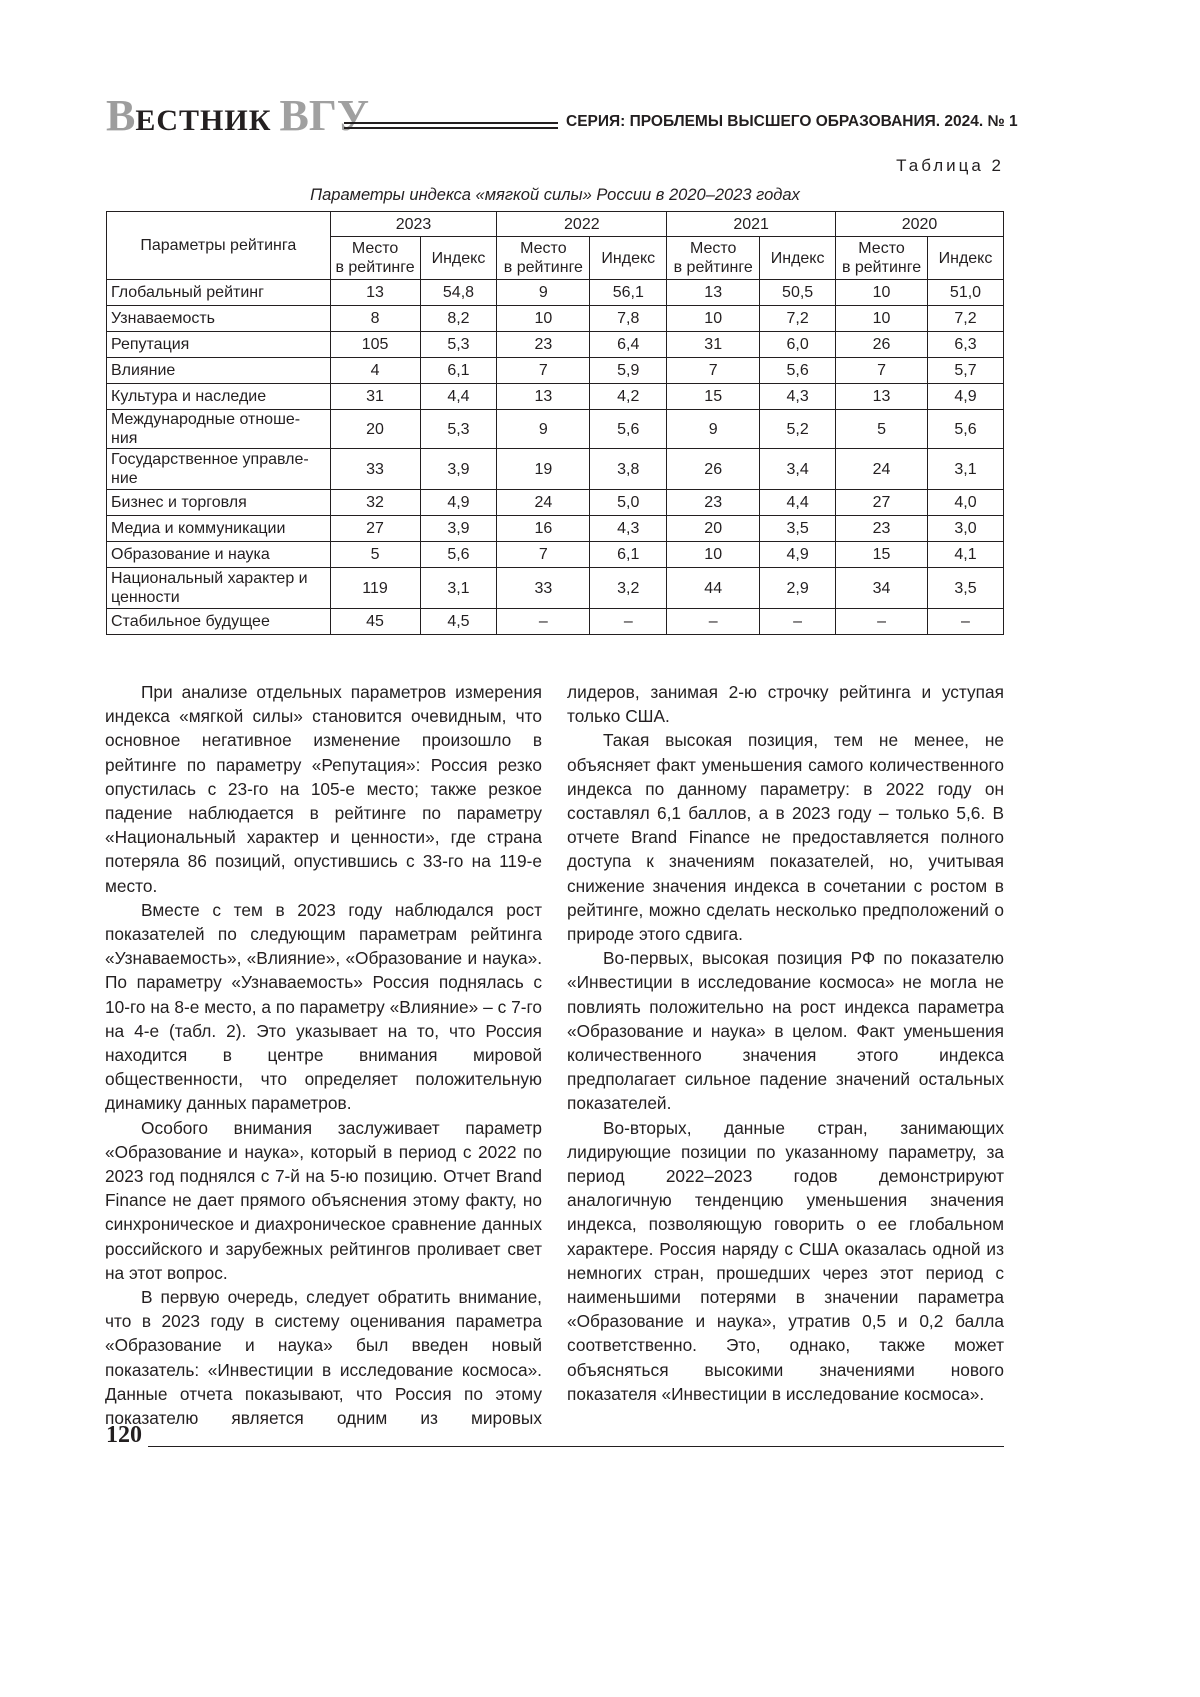 The height and width of the screenshot is (1697, 1200). What do you see at coordinates (375, 622) in the screenshot?
I see `place-cell: 45` at bounding box center [375, 622].